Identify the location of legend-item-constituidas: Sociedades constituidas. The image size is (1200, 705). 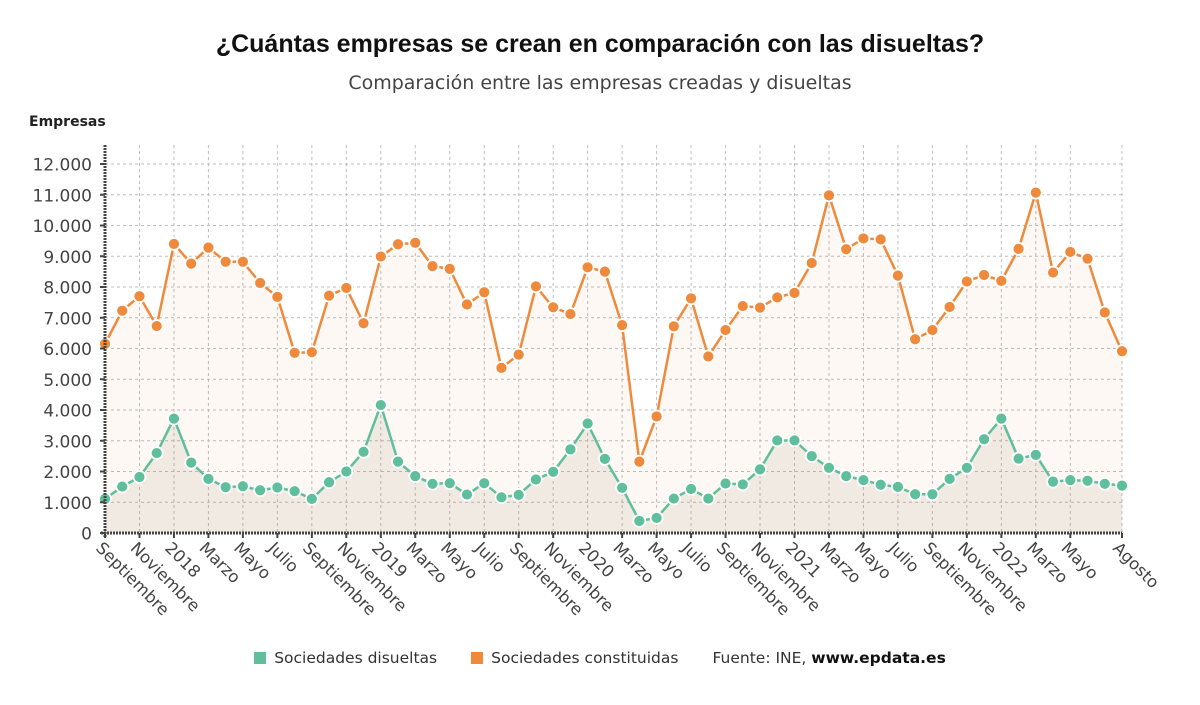
(574, 658).